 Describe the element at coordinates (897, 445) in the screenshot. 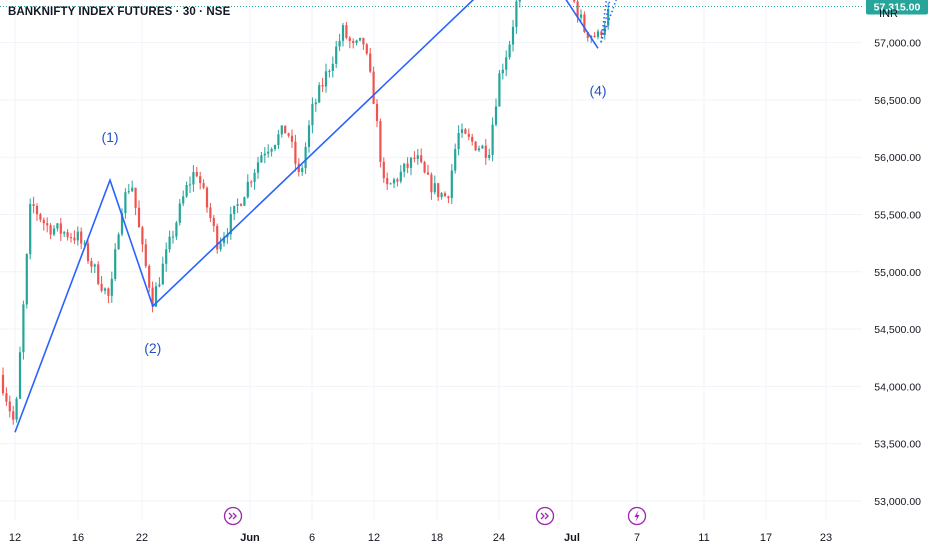

I see `y-axis-tick-label: 53,500.00` at that location.